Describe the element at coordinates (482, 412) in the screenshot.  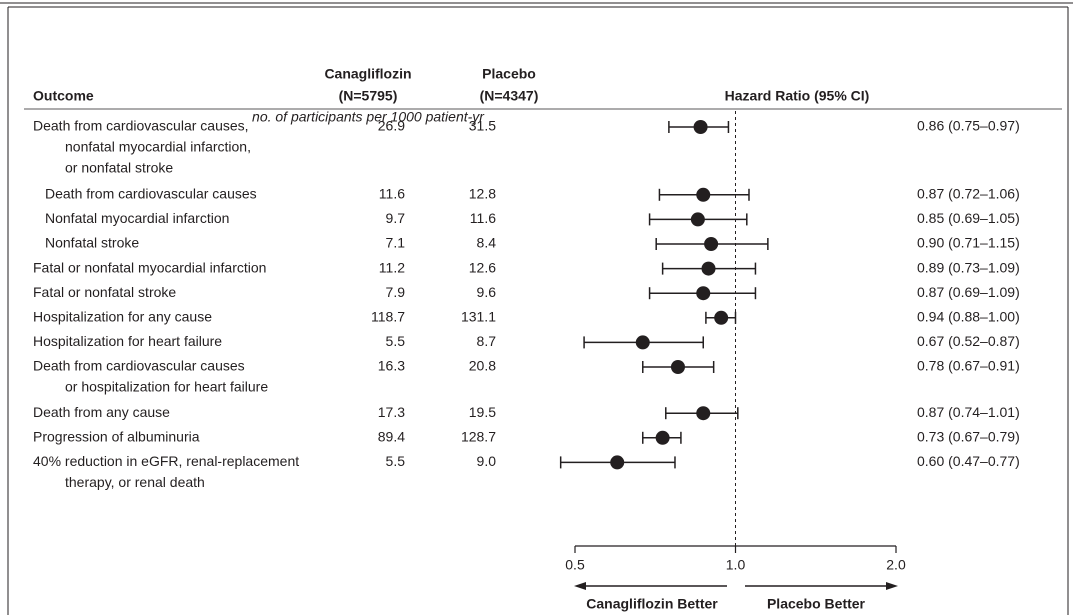
I see `group2-rate: 19.5` at that location.